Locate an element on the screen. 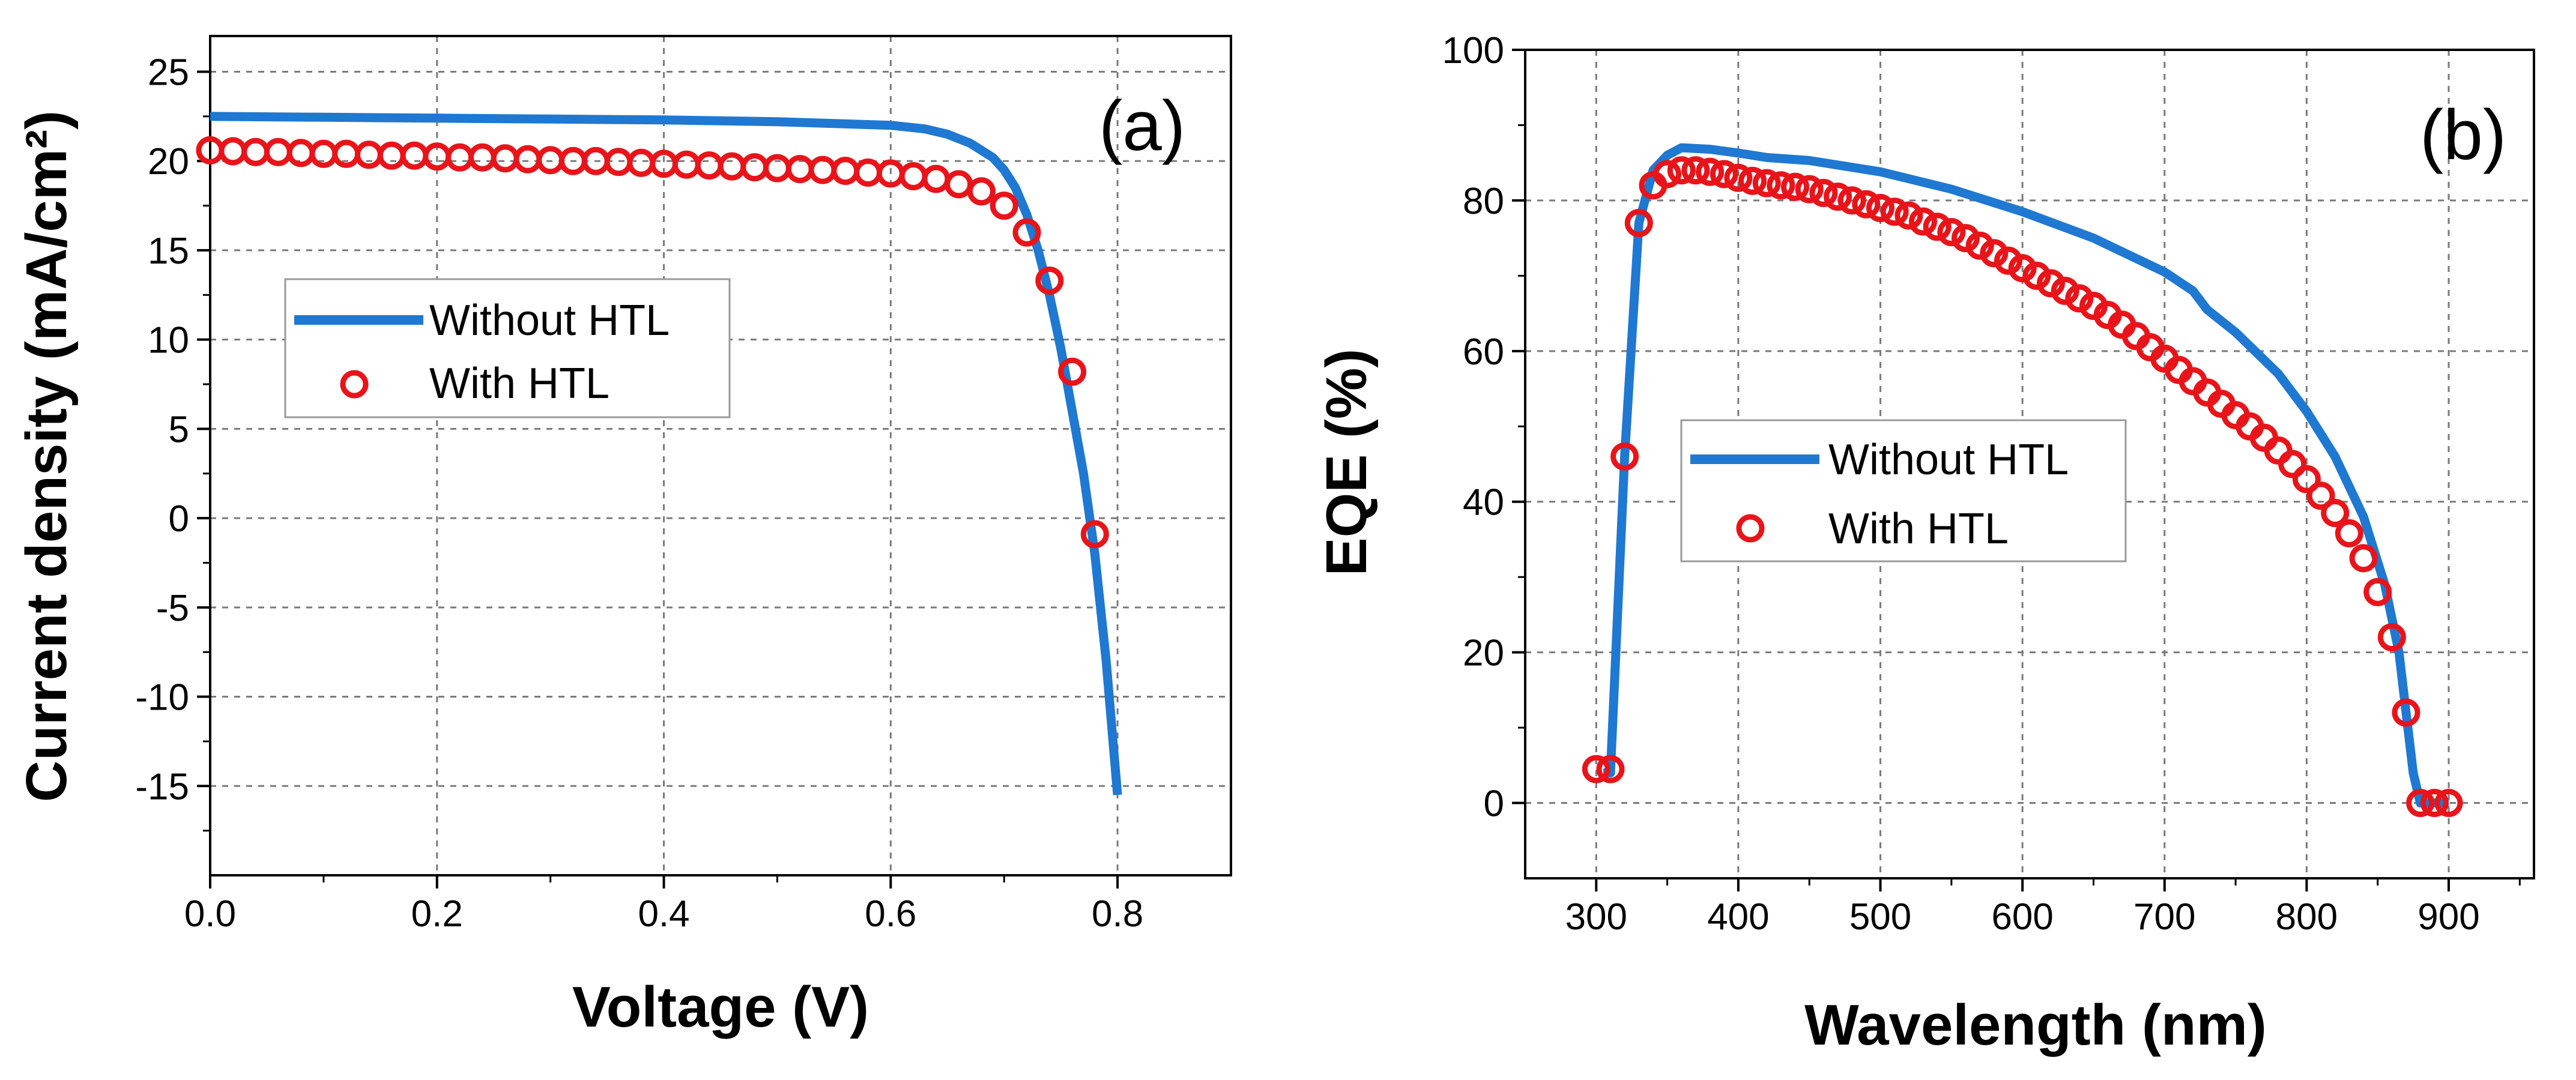 The width and height of the screenshot is (2576, 1080). panel-b-y-tick-labels: 0 20 40 60 80 100 is located at coordinates (1473, 427).